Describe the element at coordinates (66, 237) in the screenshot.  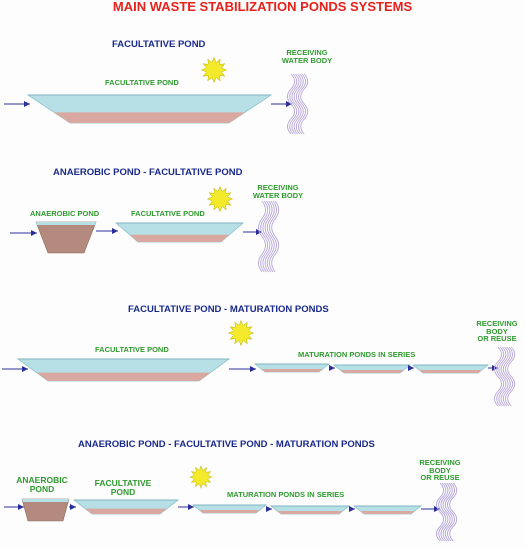
I see `s2-anaerobic-pond` at that location.